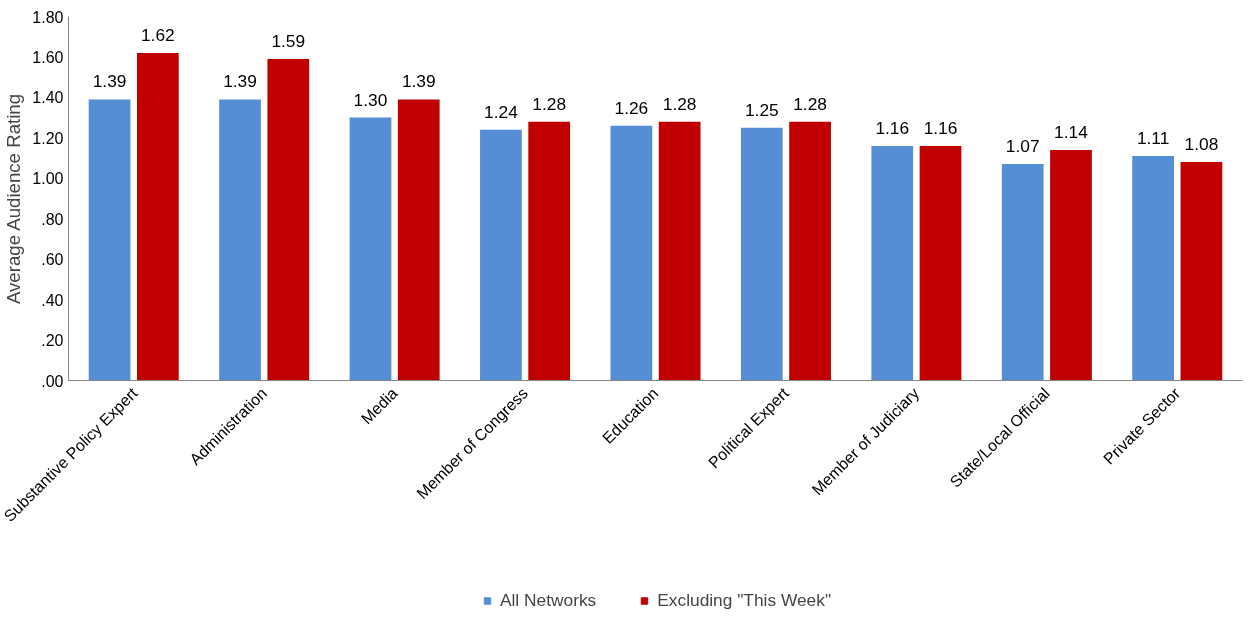 This screenshot has width=1257, height=624. Describe the element at coordinates (52, 341) in the screenshot. I see `y-tick-label: .20` at that location.